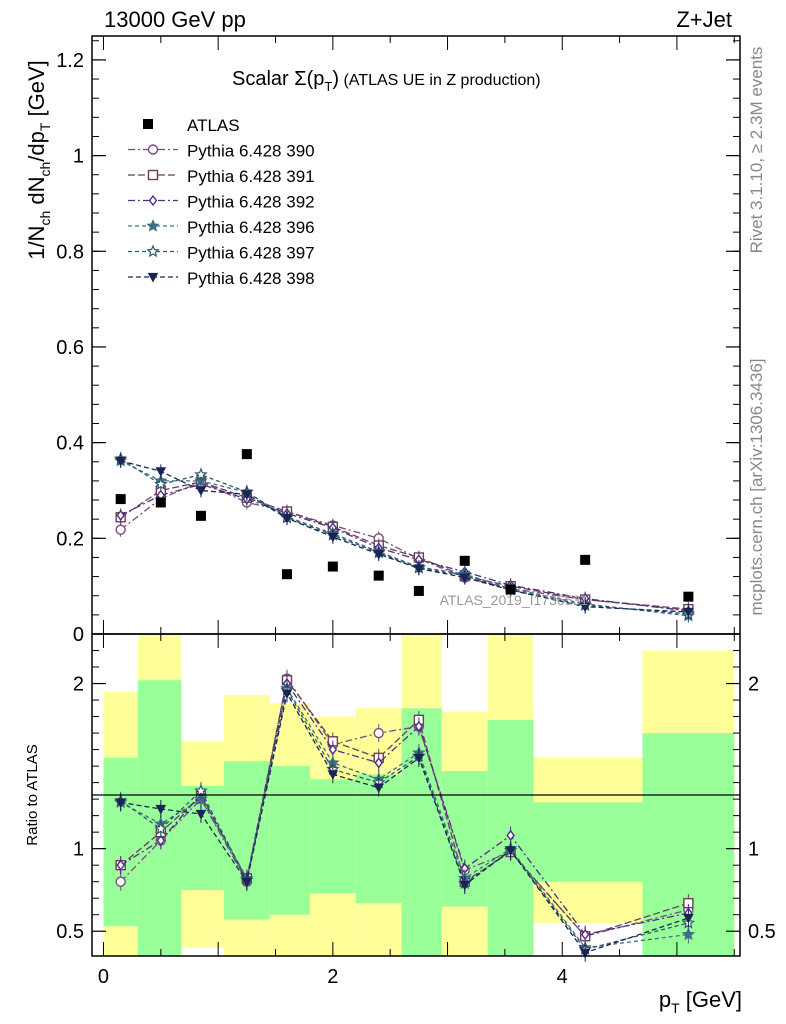 Image resolution: width=786 pixels, height=1024 pixels. I want to click on ratio-y-tick-label-right: 0.5, so click(762, 932).